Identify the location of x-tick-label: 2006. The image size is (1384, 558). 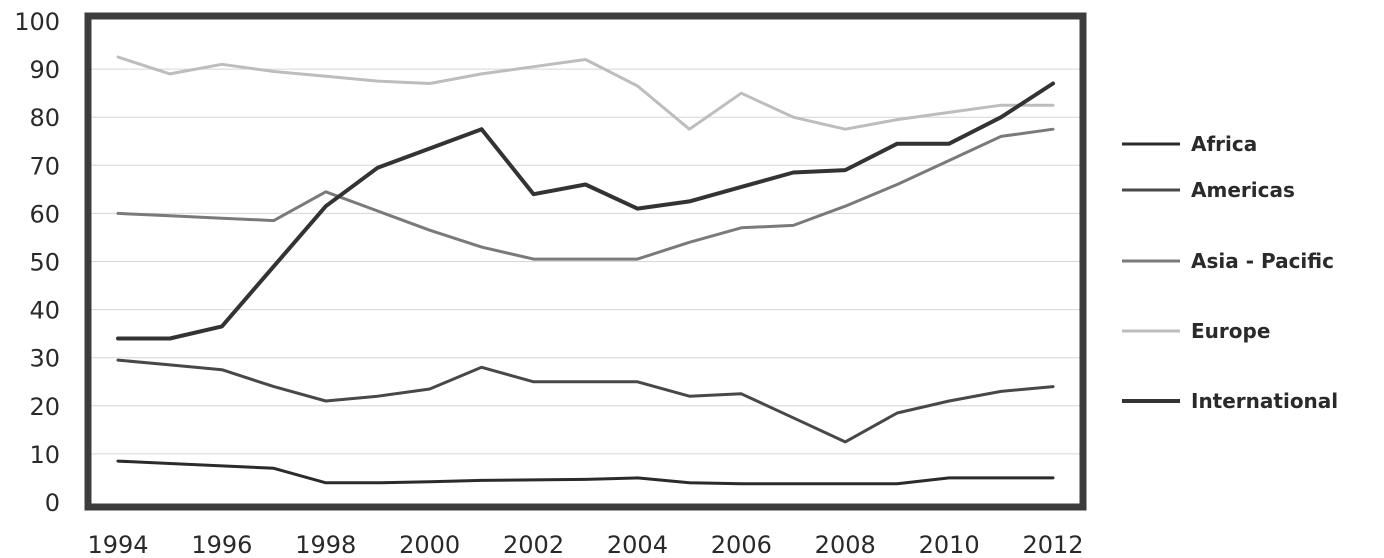
(741, 544).